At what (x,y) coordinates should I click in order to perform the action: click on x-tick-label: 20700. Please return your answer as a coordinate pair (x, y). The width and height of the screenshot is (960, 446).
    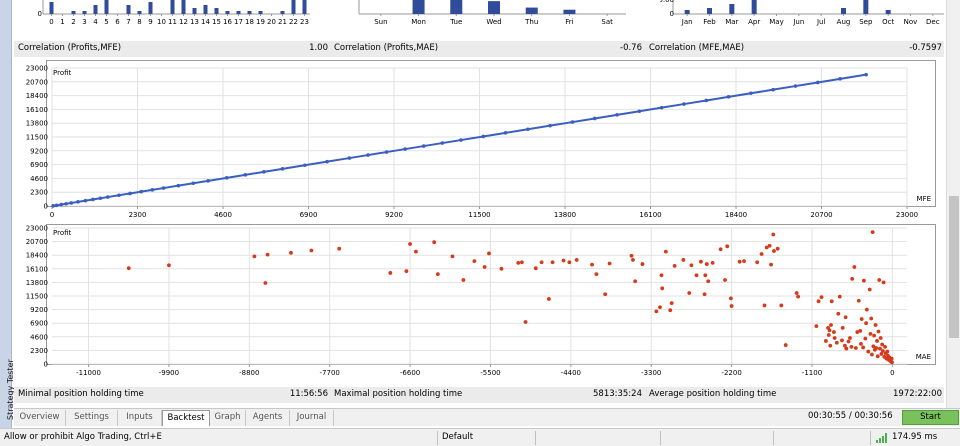
    Looking at the image, I should click on (821, 215).